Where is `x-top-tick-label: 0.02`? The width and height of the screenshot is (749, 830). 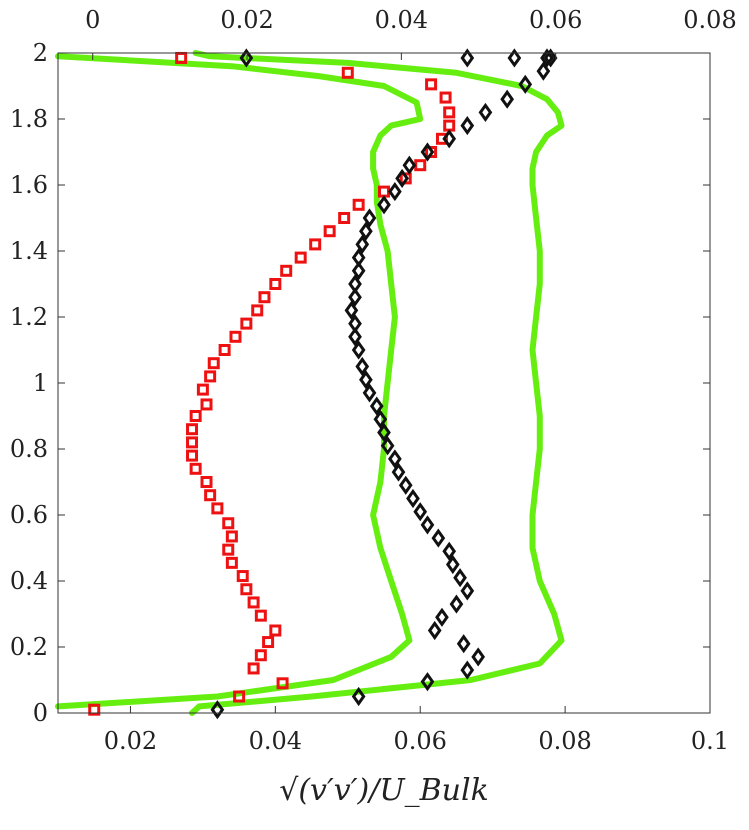 x-top-tick-label: 0.02 is located at coordinates (246, 20).